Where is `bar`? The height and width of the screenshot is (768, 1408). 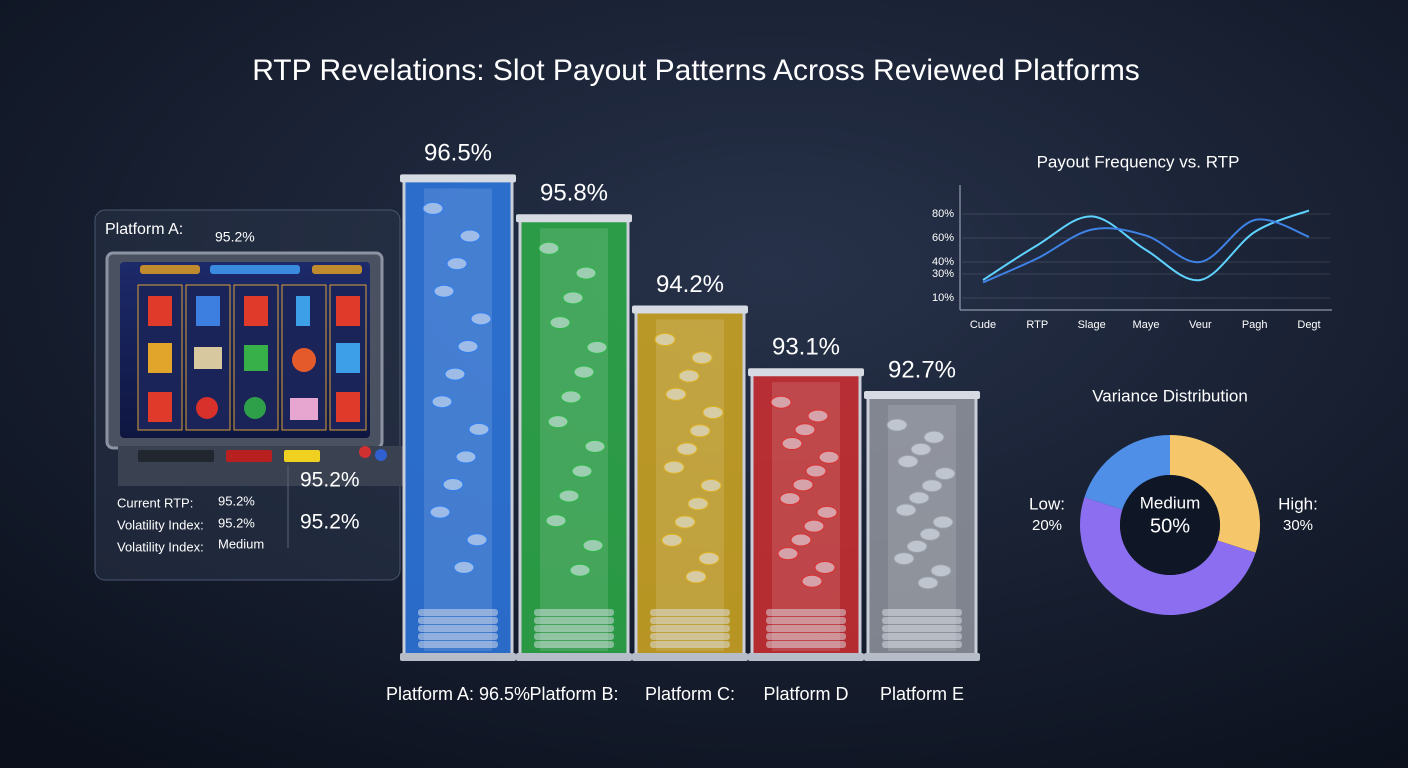 bar is located at coordinates (690, 482).